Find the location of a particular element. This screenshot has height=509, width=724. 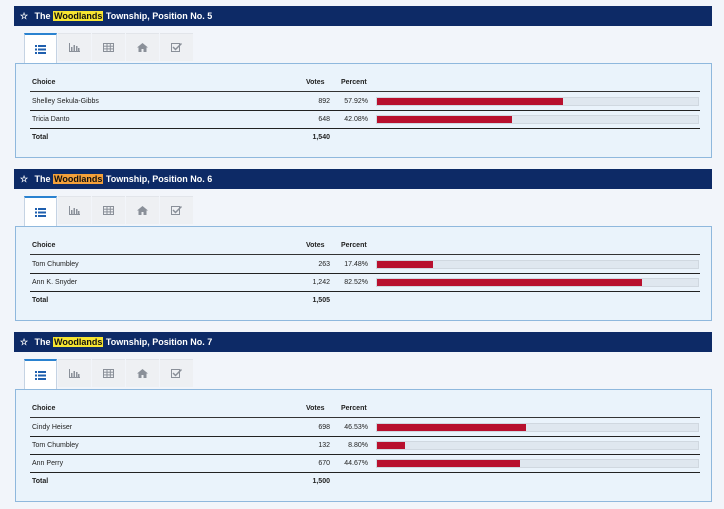

choice-name: Ann K. Snyder is located at coordinates (55, 282).